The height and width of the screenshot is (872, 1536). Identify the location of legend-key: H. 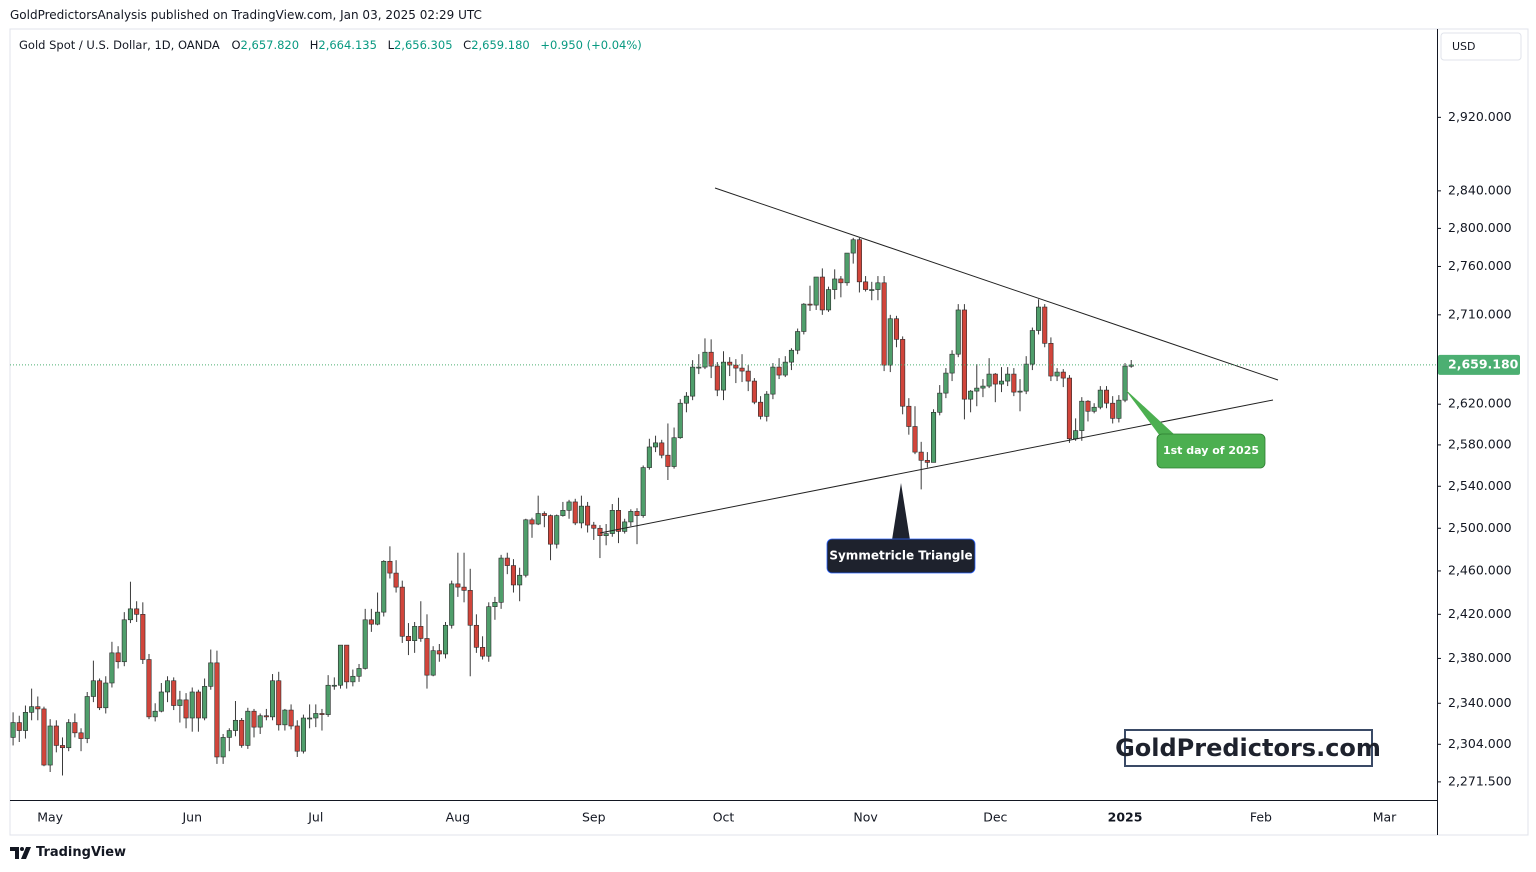
(314, 45).